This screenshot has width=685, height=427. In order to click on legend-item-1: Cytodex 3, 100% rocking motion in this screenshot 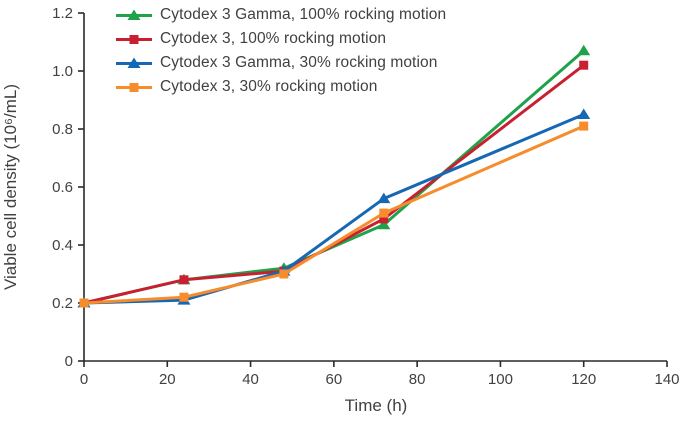, I will do `click(281, 39)`.